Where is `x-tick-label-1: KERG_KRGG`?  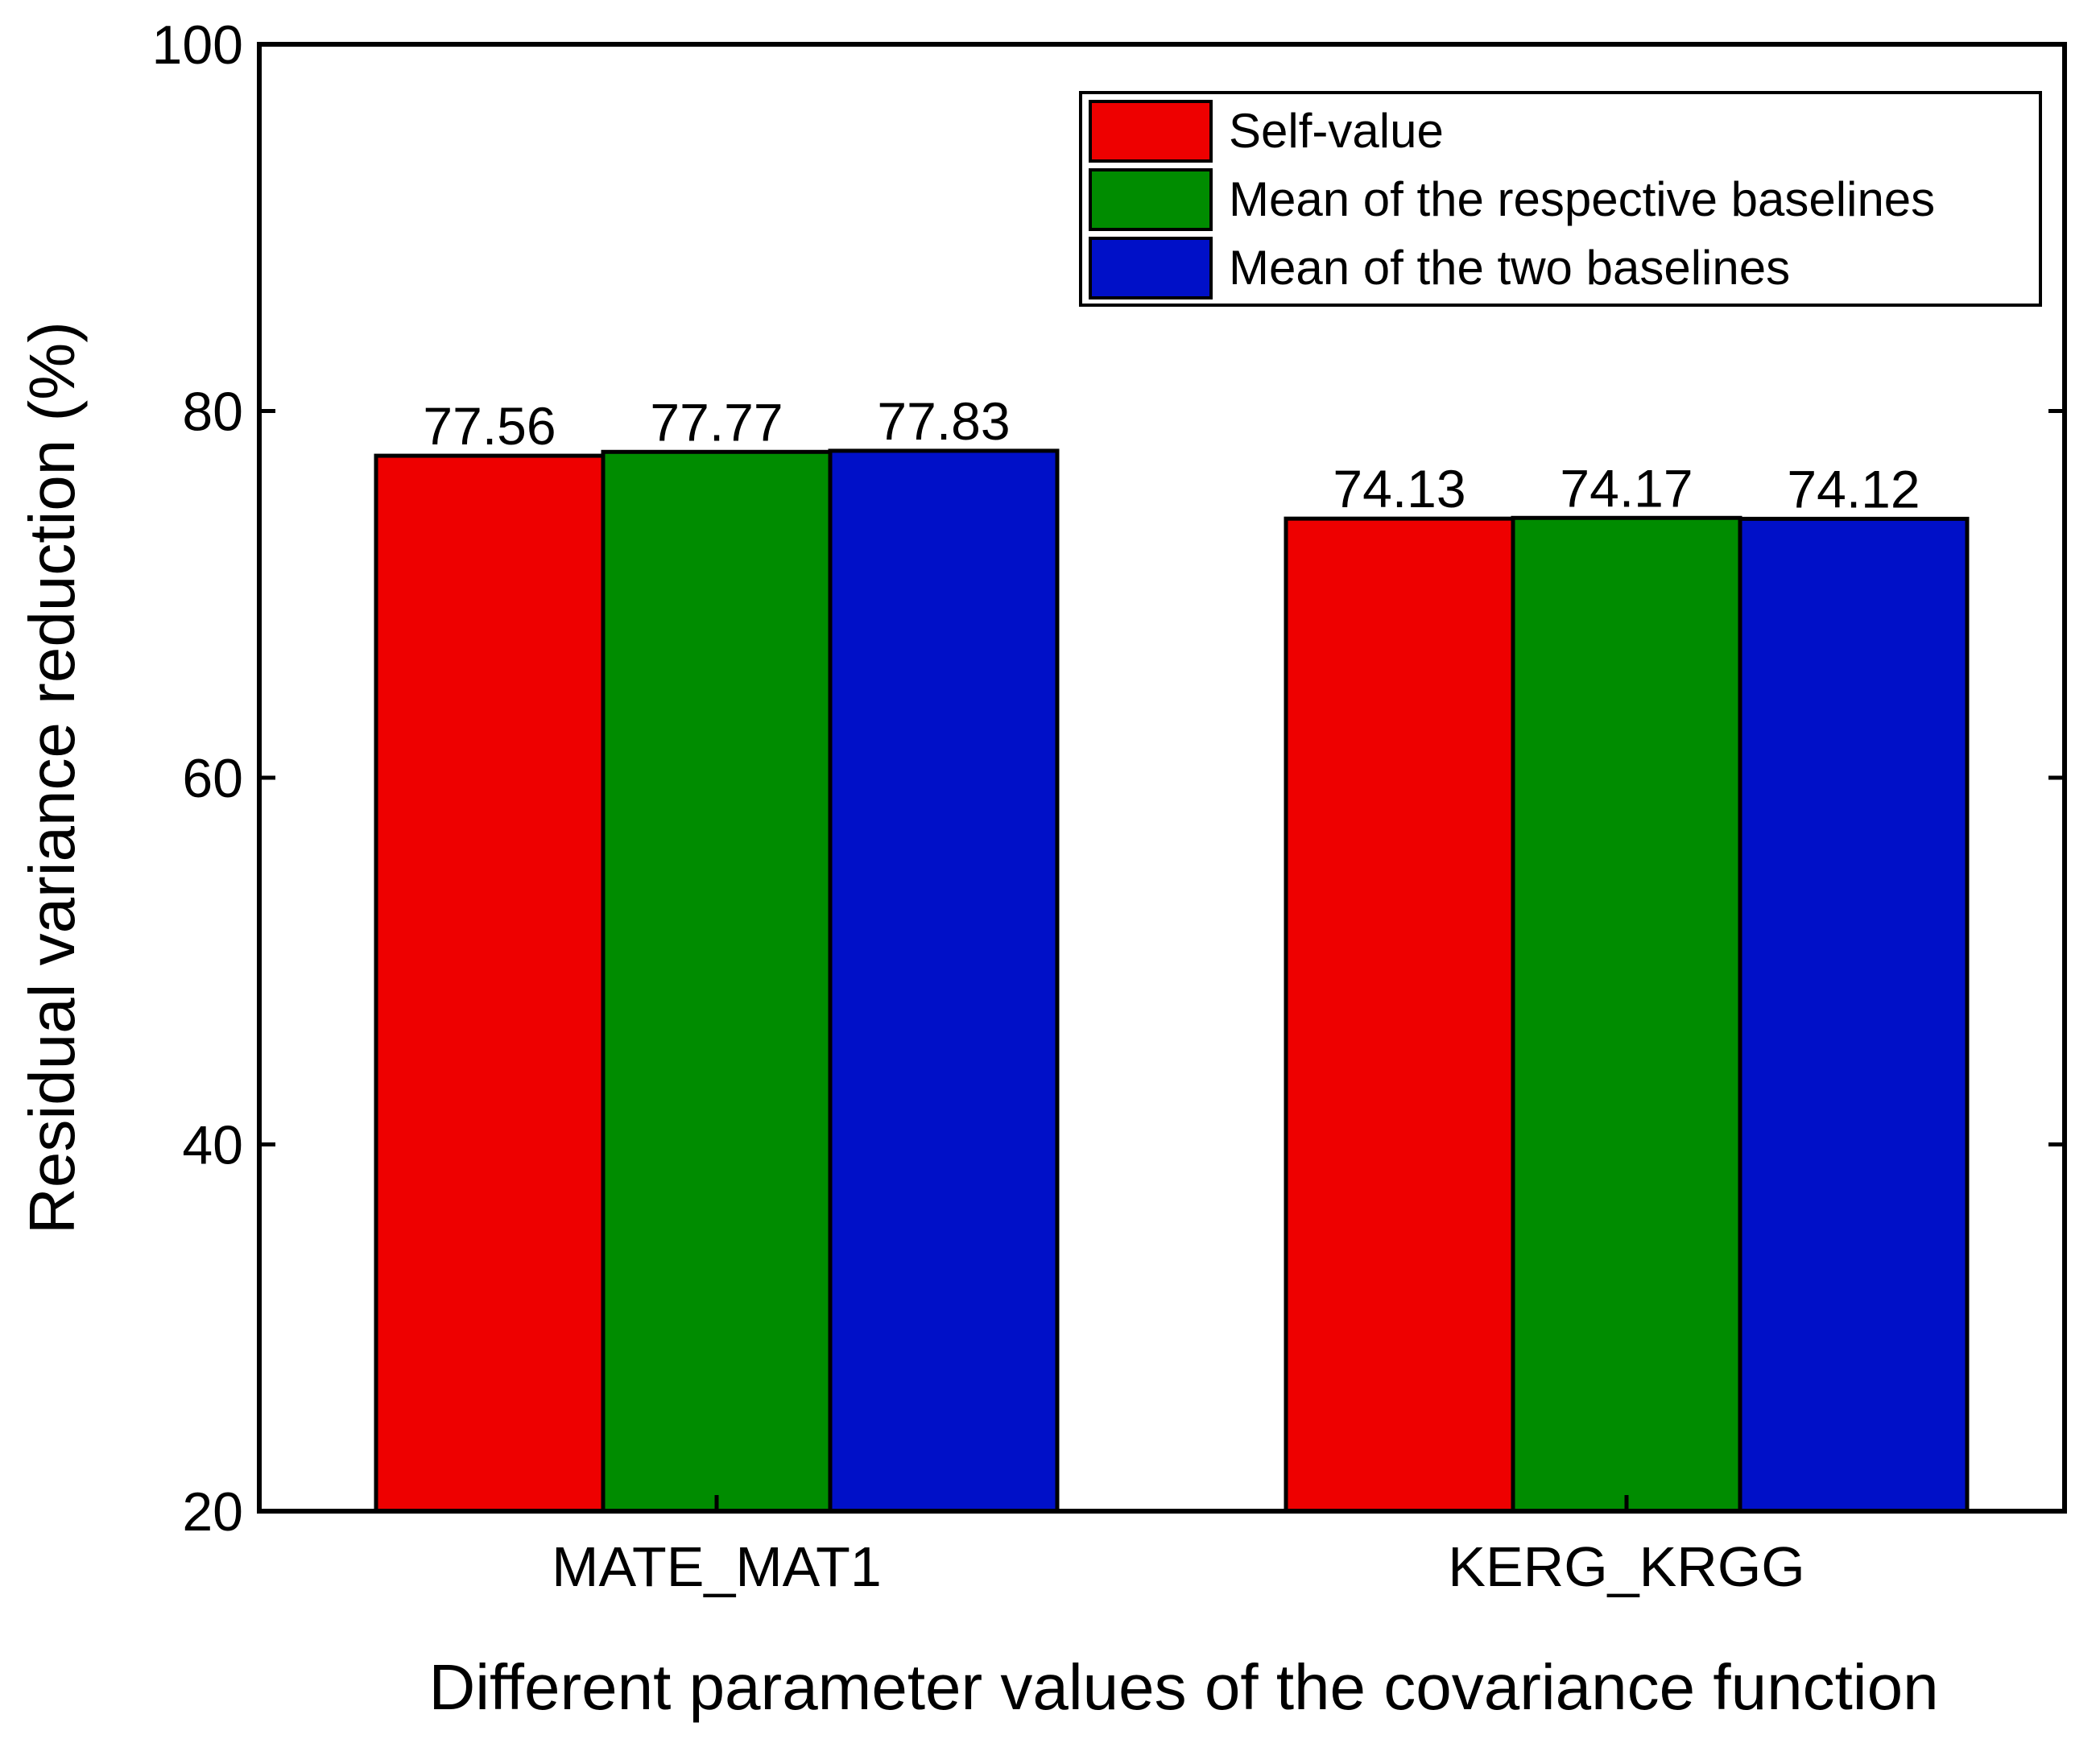 x-tick-label-1: KERG_KRGG is located at coordinates (1626, 1566).